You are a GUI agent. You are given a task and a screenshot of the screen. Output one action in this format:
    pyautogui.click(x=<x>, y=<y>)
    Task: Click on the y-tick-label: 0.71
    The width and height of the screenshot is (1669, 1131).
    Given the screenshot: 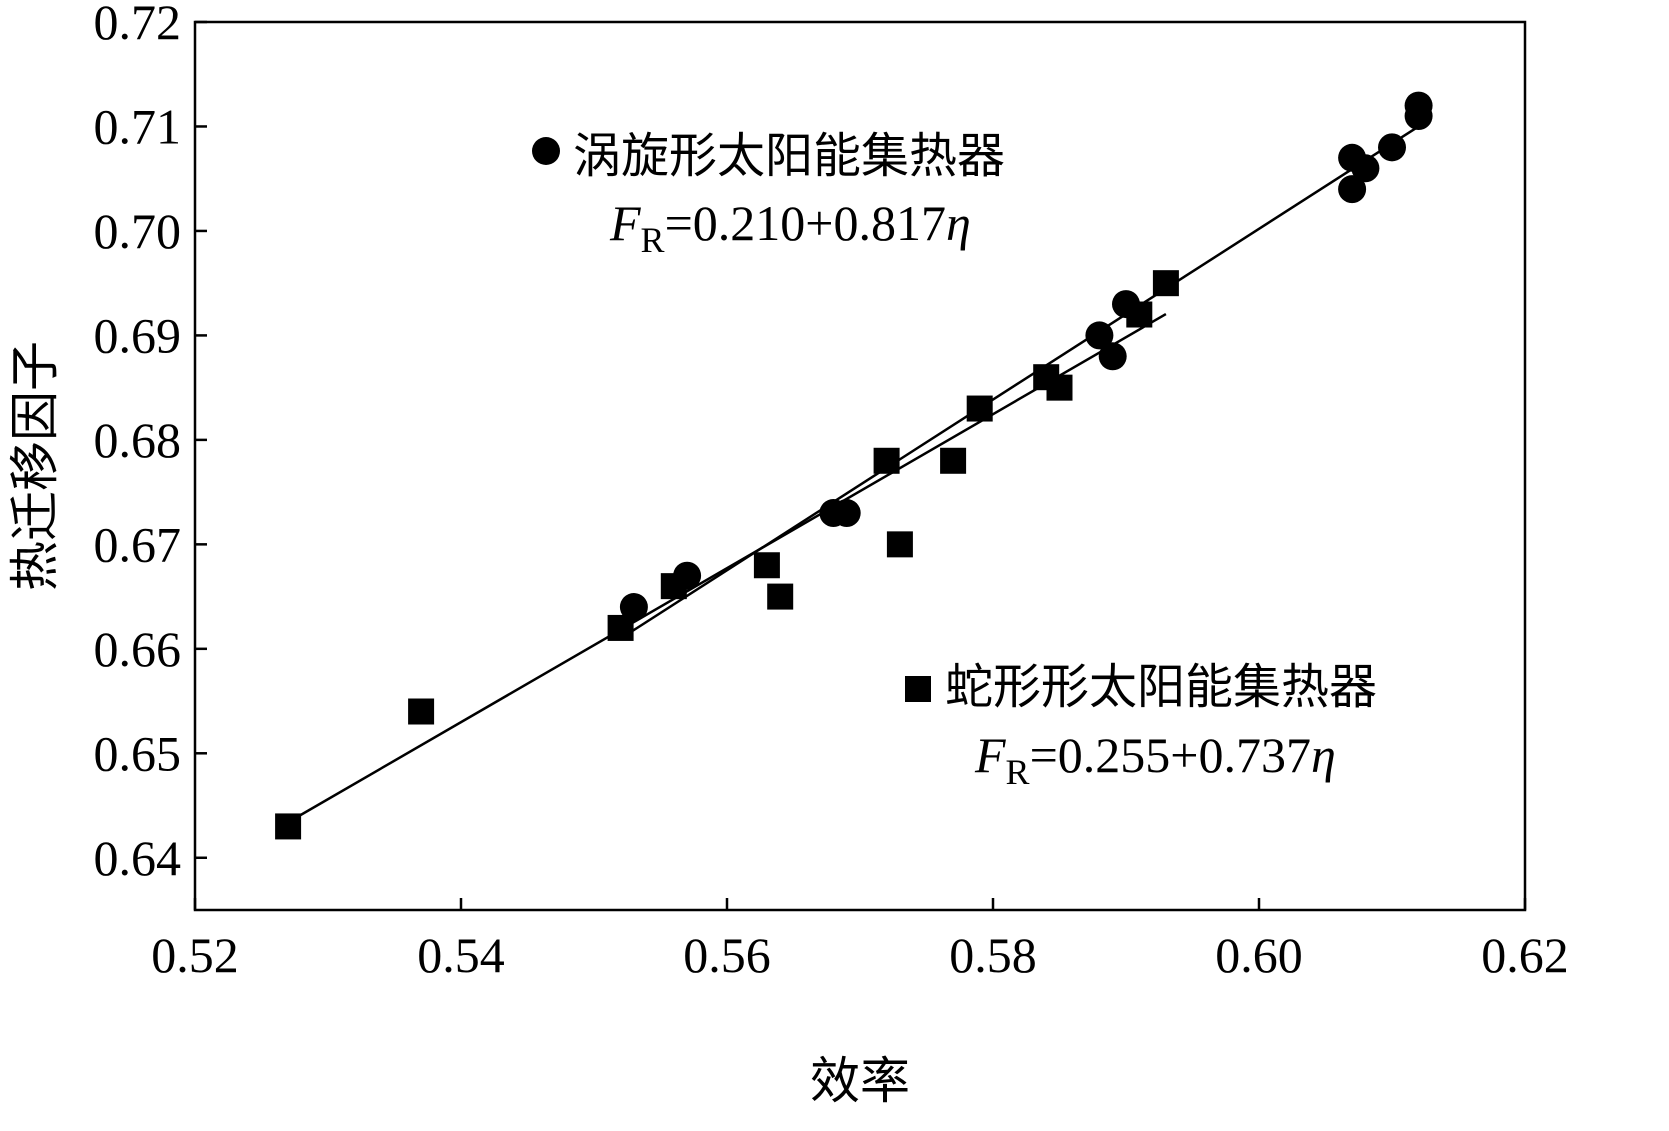 What is the action you would take?
    pyautogui.click(x=138, y=126)
    